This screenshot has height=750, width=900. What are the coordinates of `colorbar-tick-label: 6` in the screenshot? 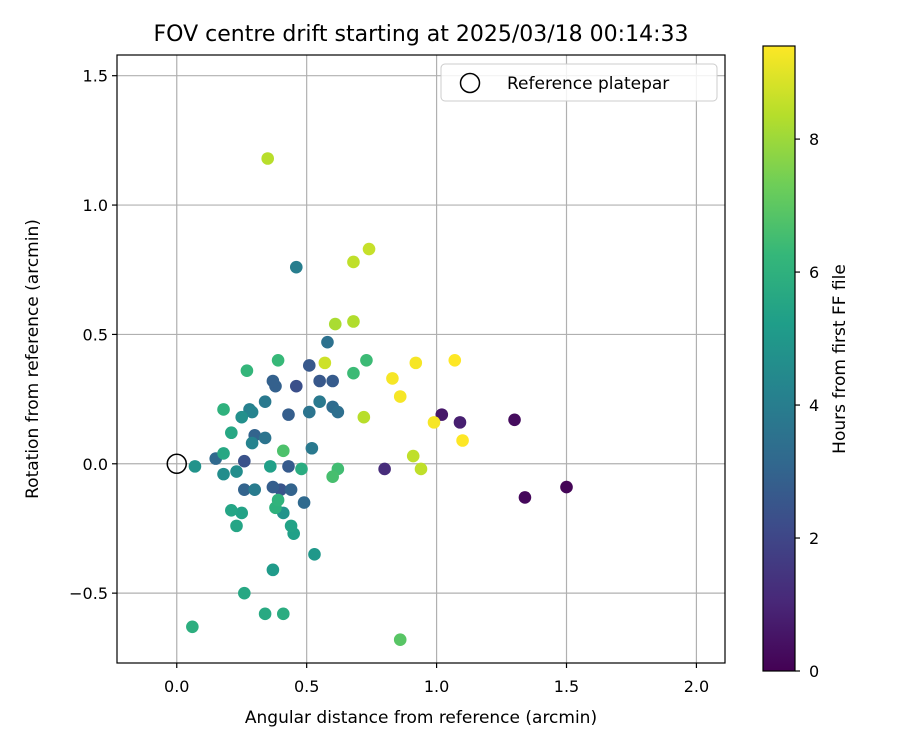 It's located at (814, 272).